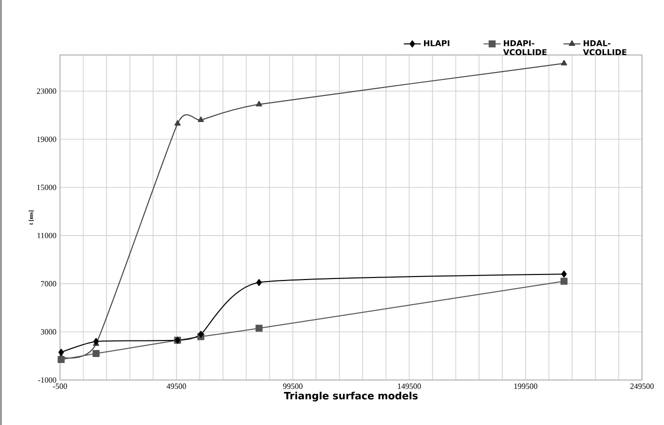  Describe the element at coordinates (351, 397) in the screenshot. I see `x-axis-title: Triangle surface models` at that location.